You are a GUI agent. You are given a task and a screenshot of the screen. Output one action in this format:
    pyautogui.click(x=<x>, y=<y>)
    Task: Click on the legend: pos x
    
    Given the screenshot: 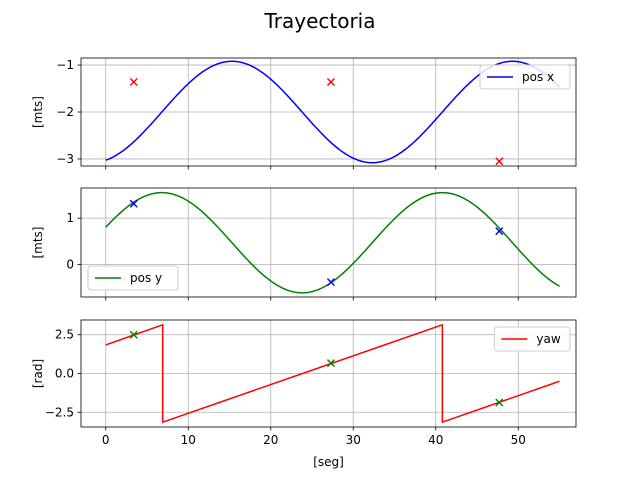 What is the action you would take?
    pyautogui.click(x=525, y=77)
    